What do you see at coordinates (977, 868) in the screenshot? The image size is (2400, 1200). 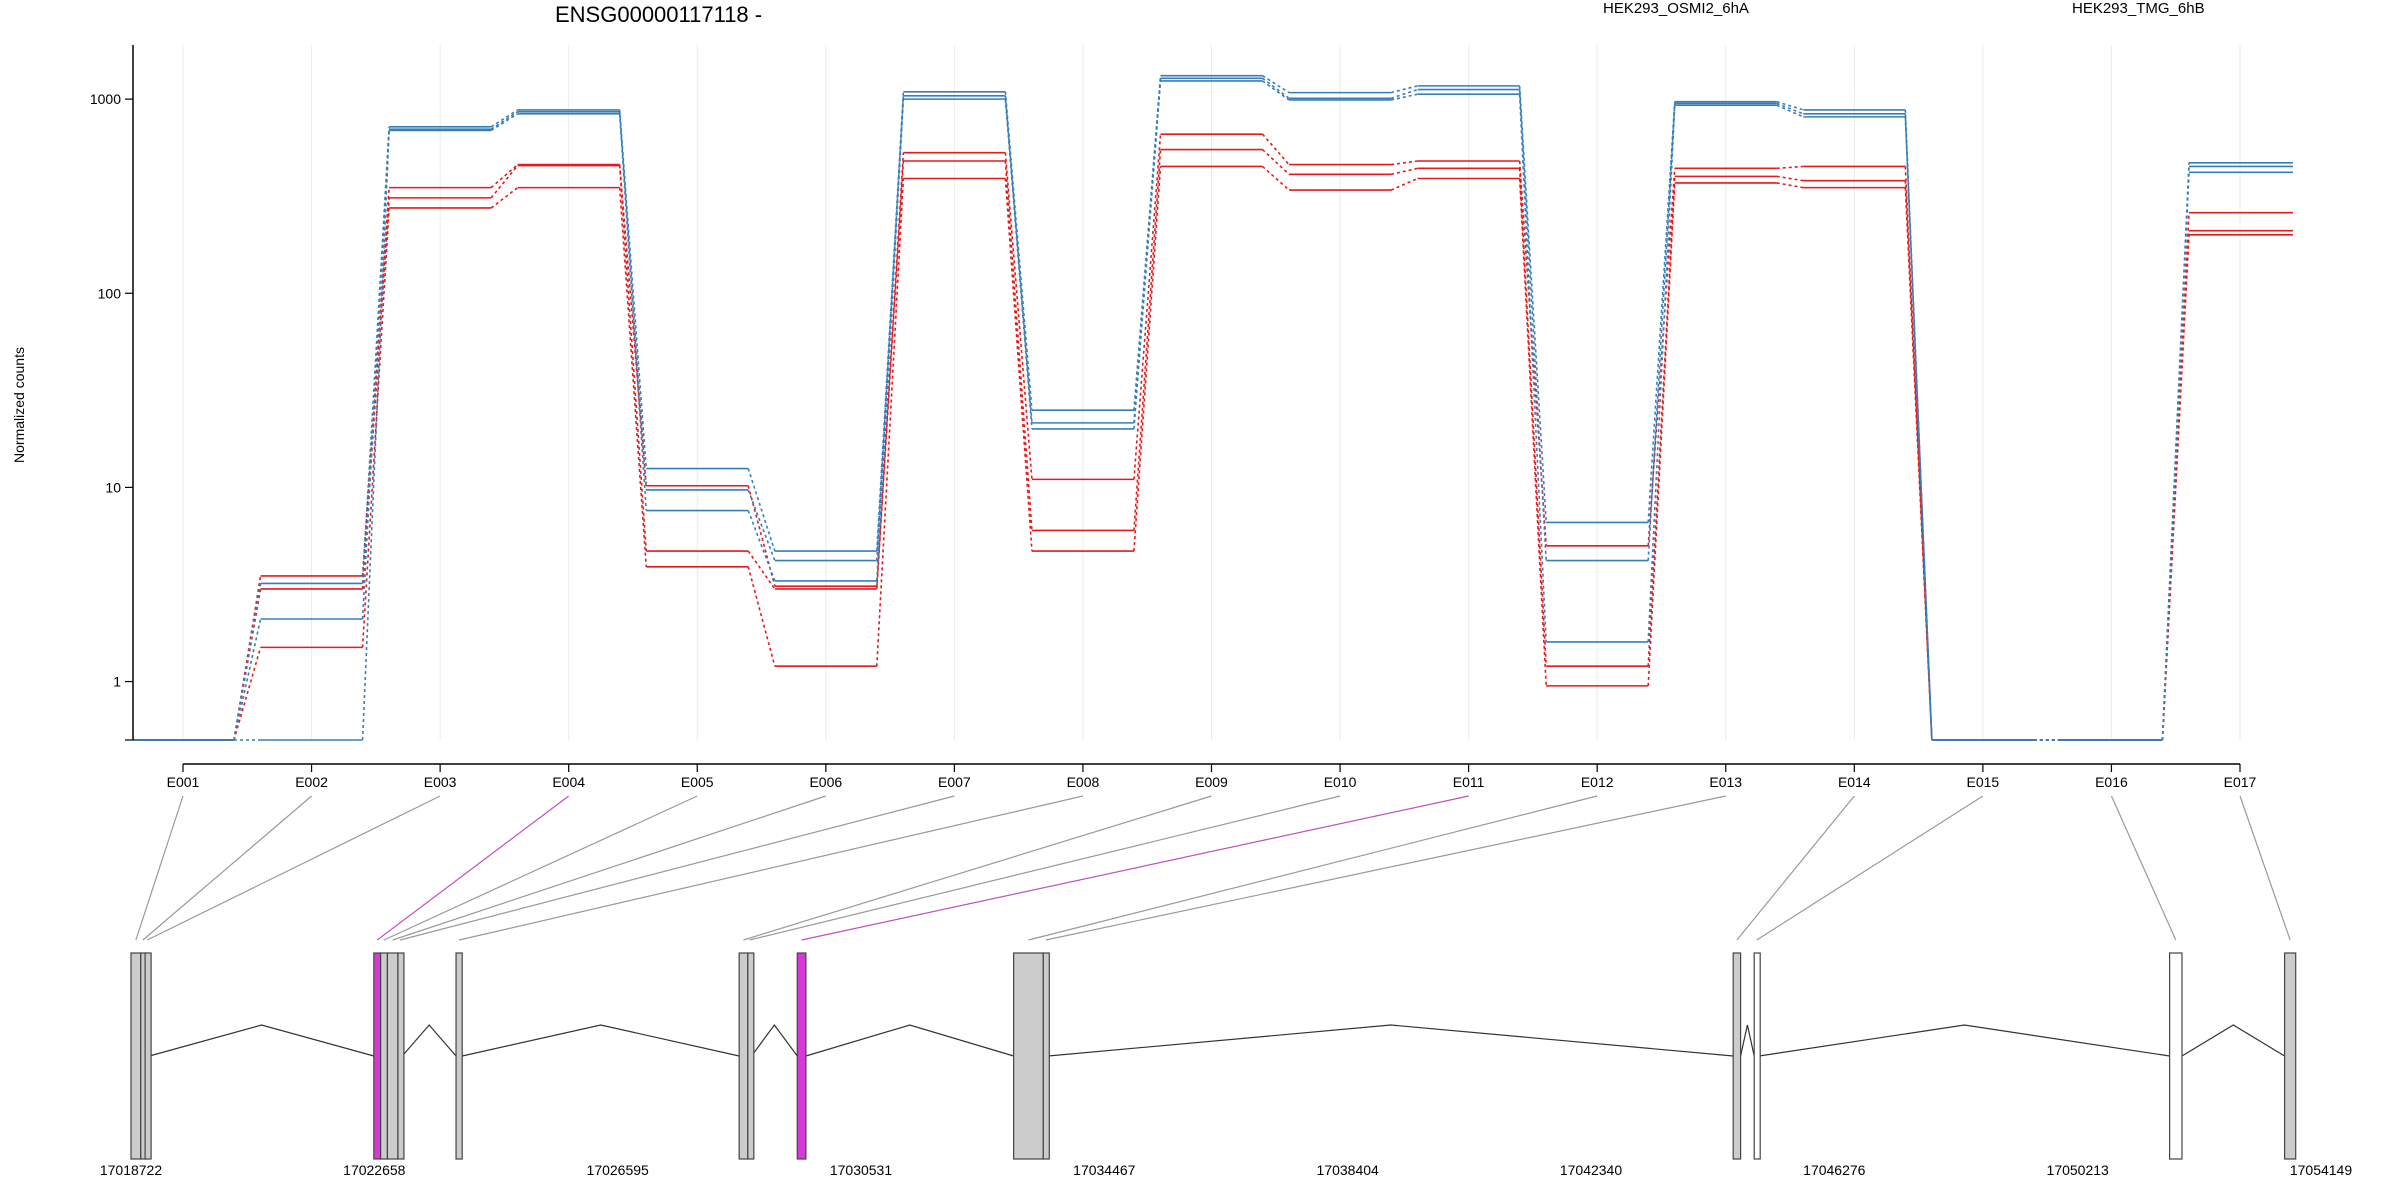 I see `connector-e009` at bounding box center [977, 868].